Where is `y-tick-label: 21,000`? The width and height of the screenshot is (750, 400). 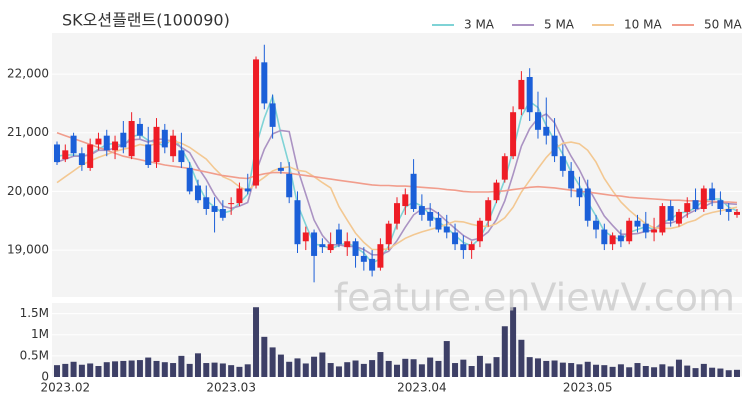
y-tick-label: 21,000 is located at coordinates (28, 132).